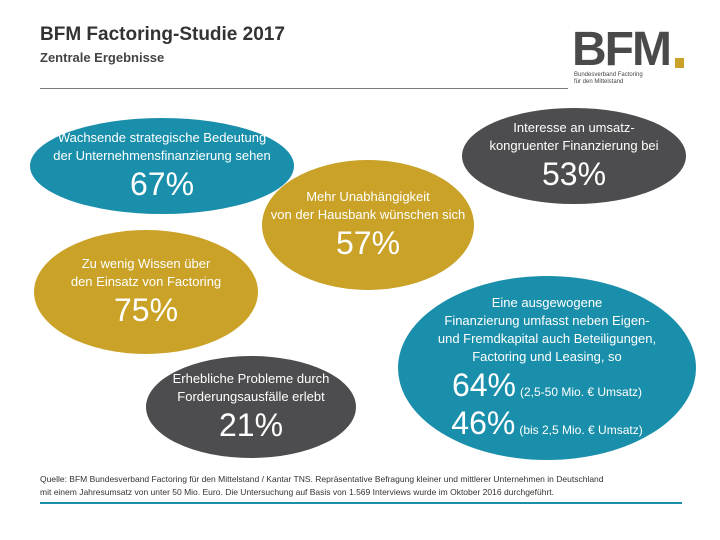  I want to click on bubble-percentage: 57%, so click(368, 243).